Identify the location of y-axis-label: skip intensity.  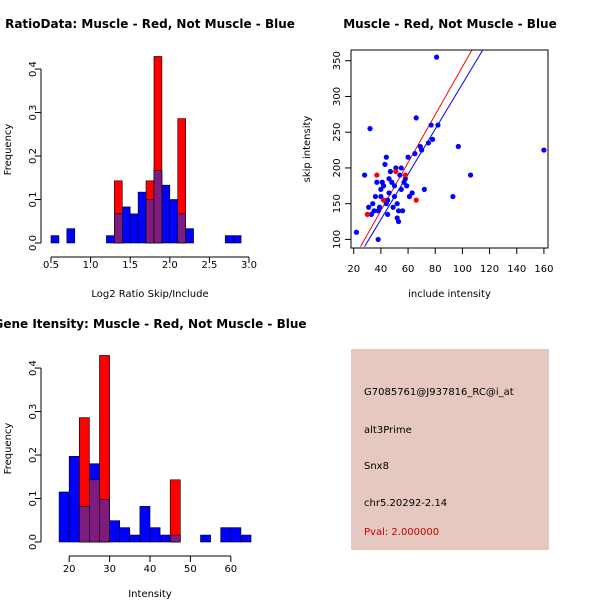
(307, 149).